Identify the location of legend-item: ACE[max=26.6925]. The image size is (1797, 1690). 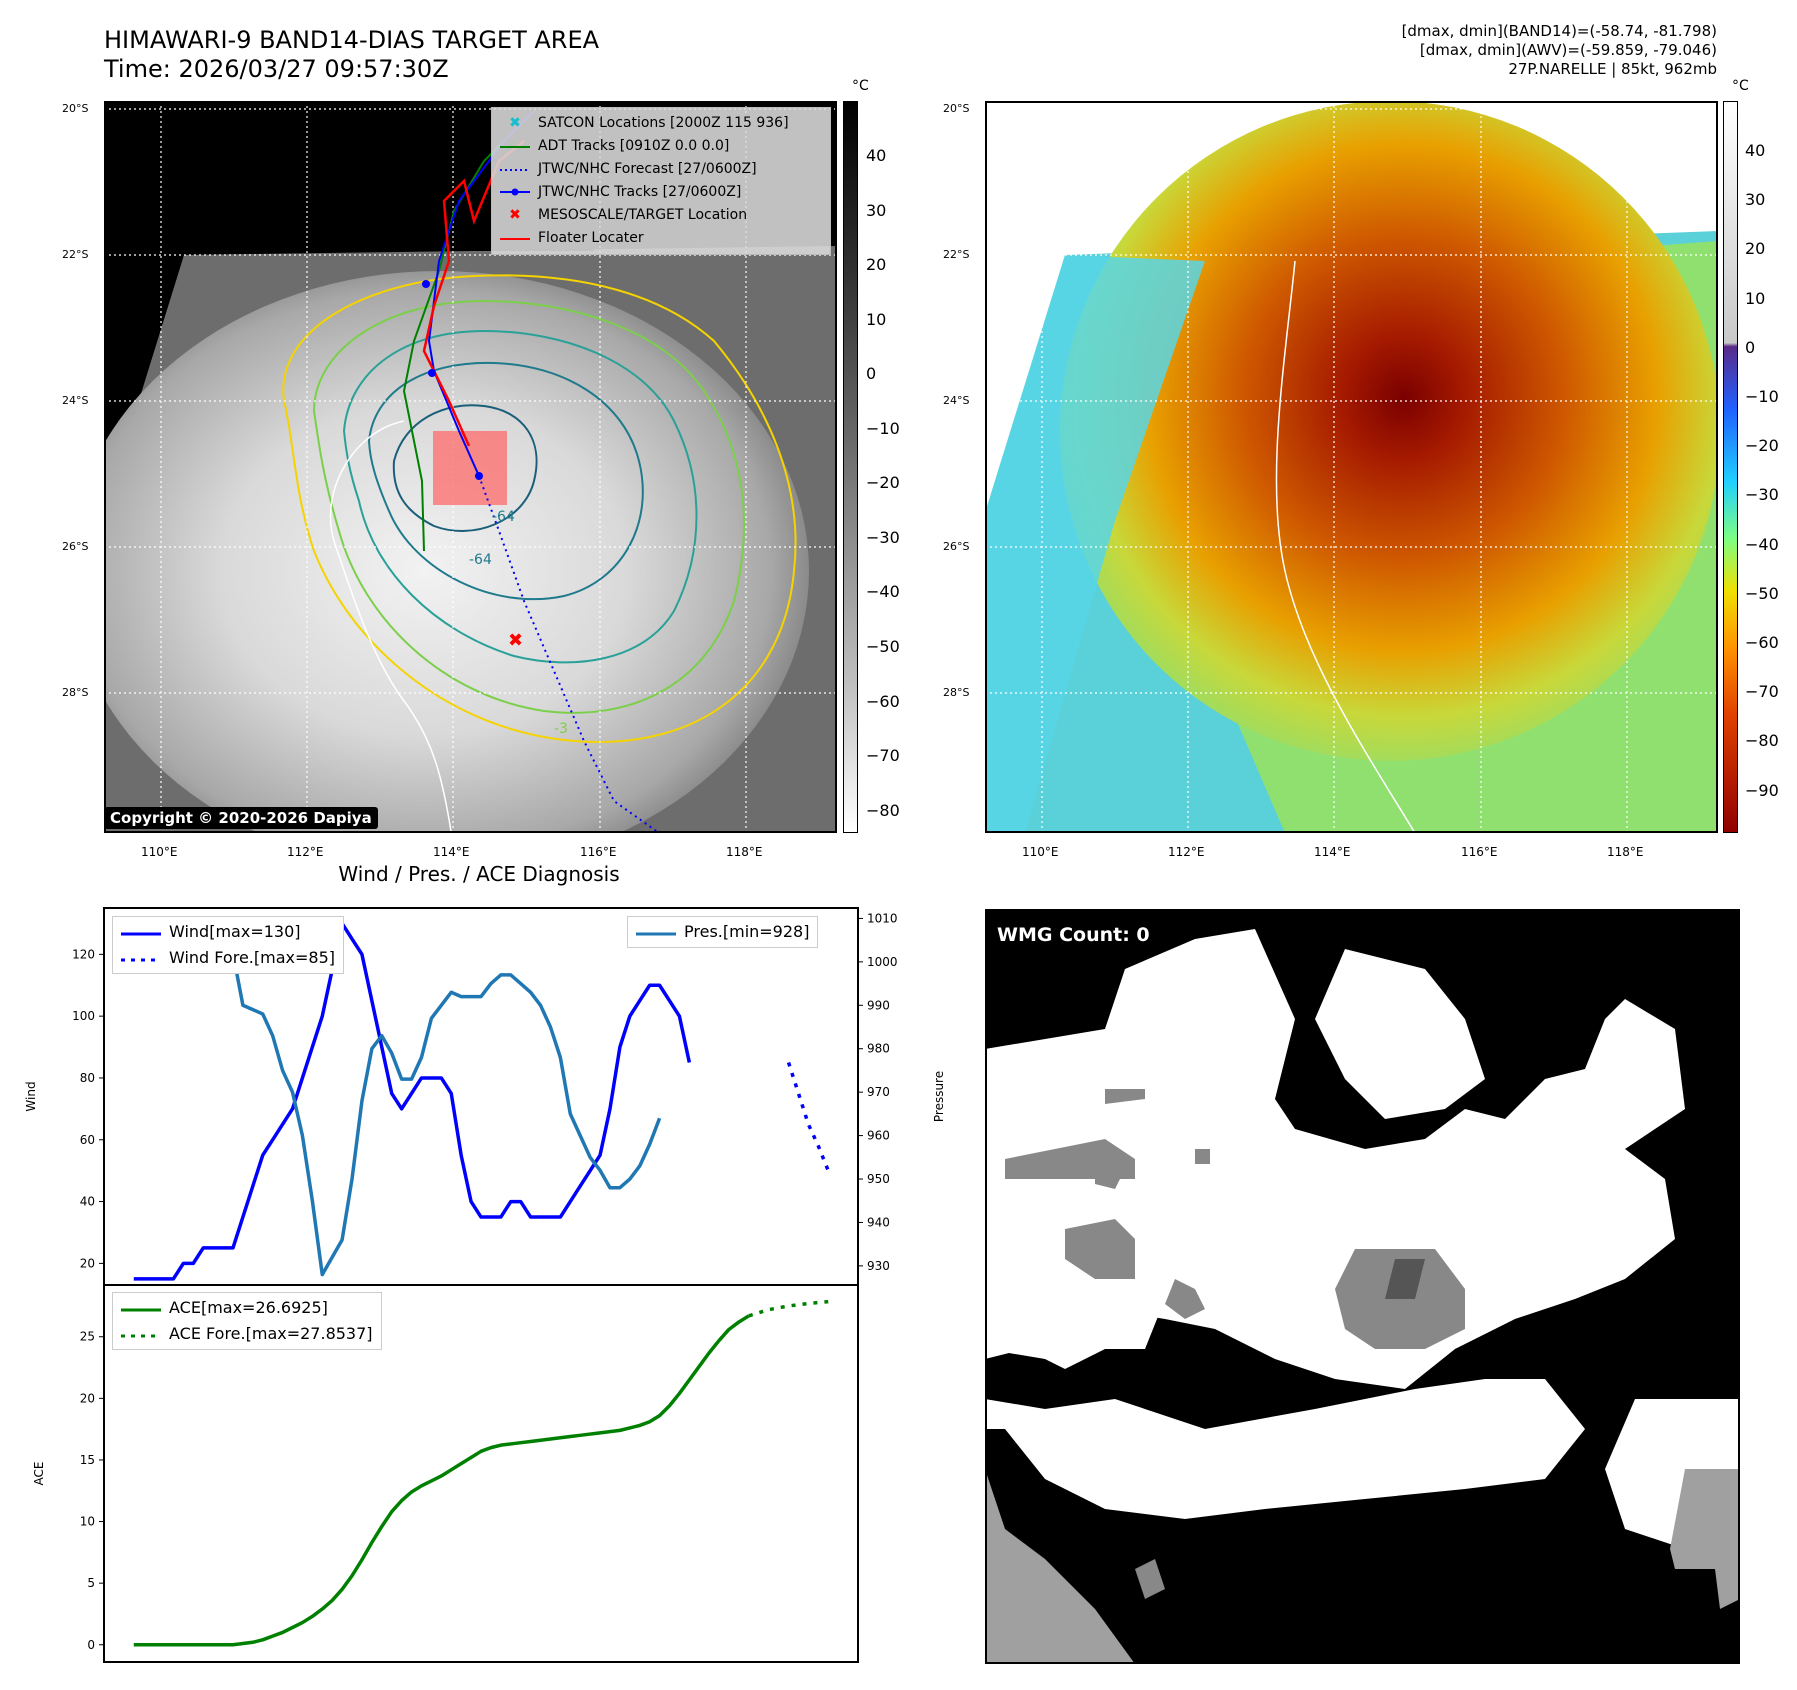
(247, 1308).